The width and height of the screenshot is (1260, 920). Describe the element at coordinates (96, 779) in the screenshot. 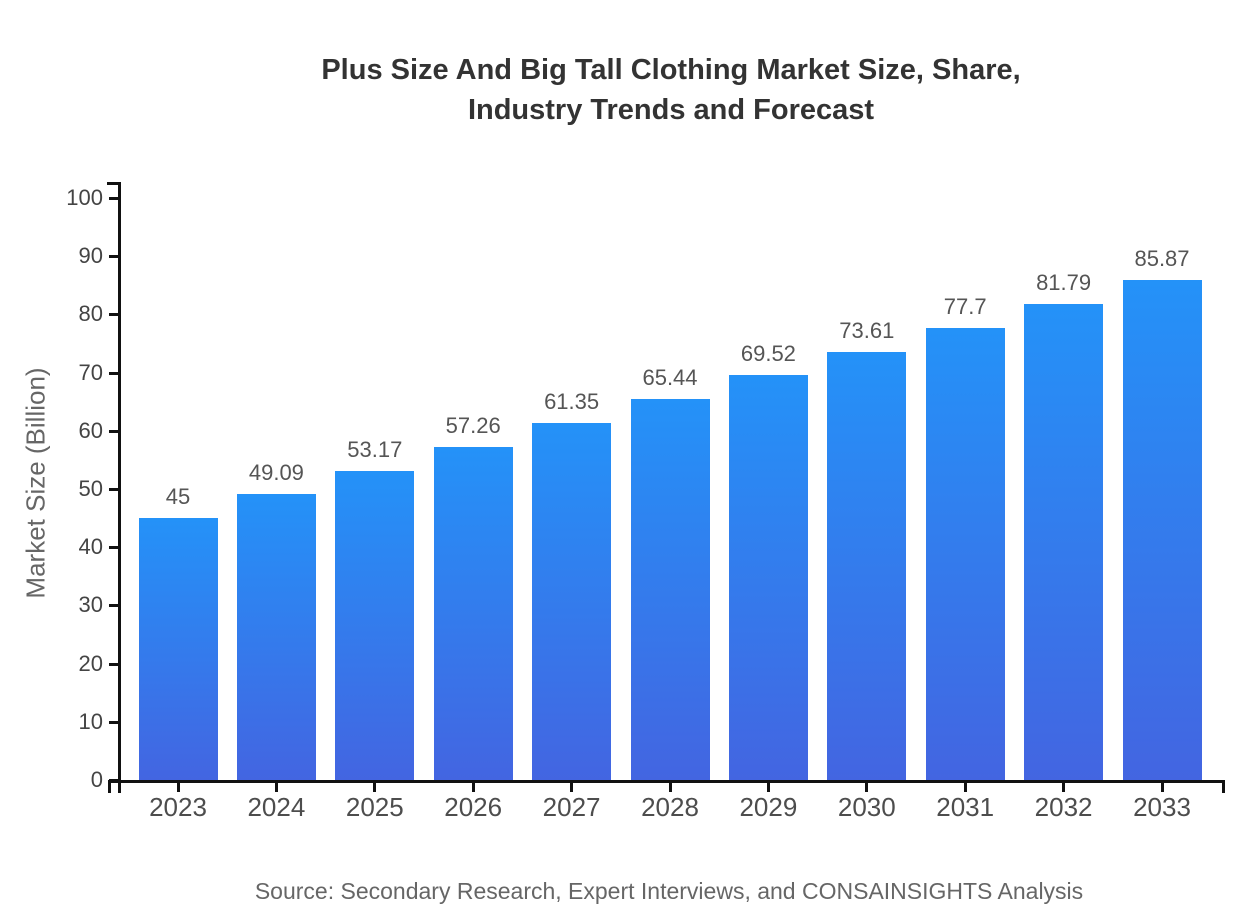

I see `y-tick-label: 0` at that location.